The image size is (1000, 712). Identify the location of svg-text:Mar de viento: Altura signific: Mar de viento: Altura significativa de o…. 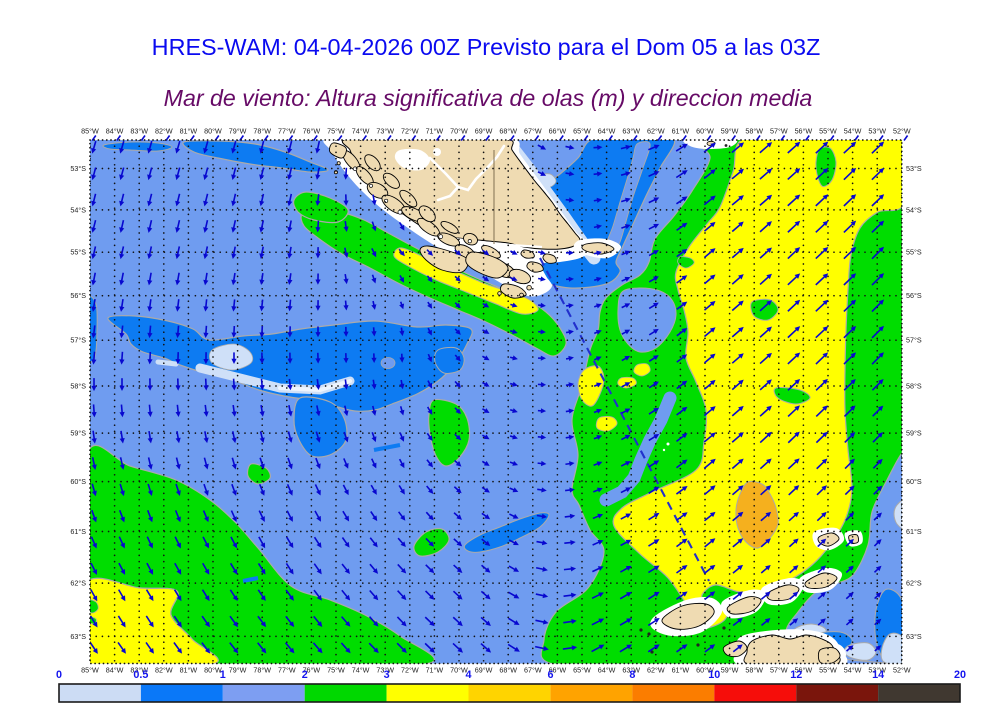
(488, 98).